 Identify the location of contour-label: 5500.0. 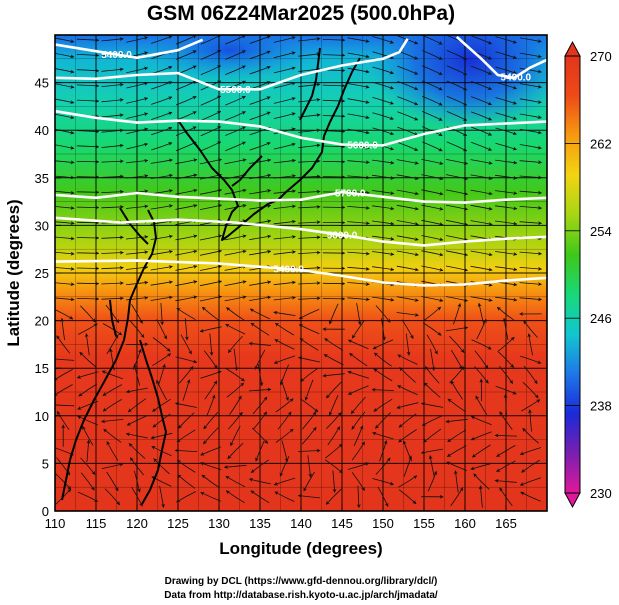
(235, 90).